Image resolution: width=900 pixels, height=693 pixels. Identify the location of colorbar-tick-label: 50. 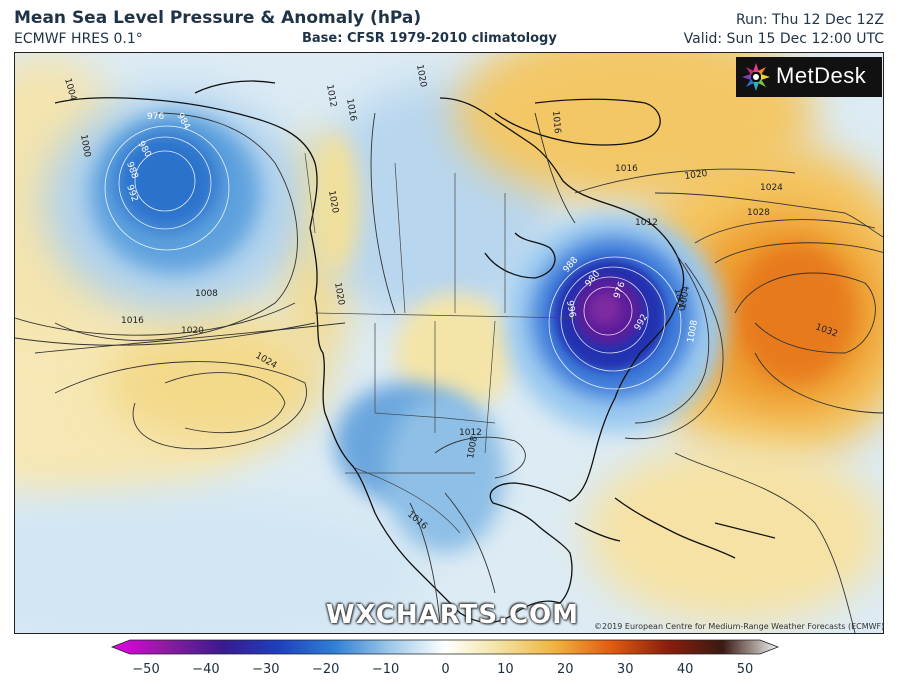
(745, 669).